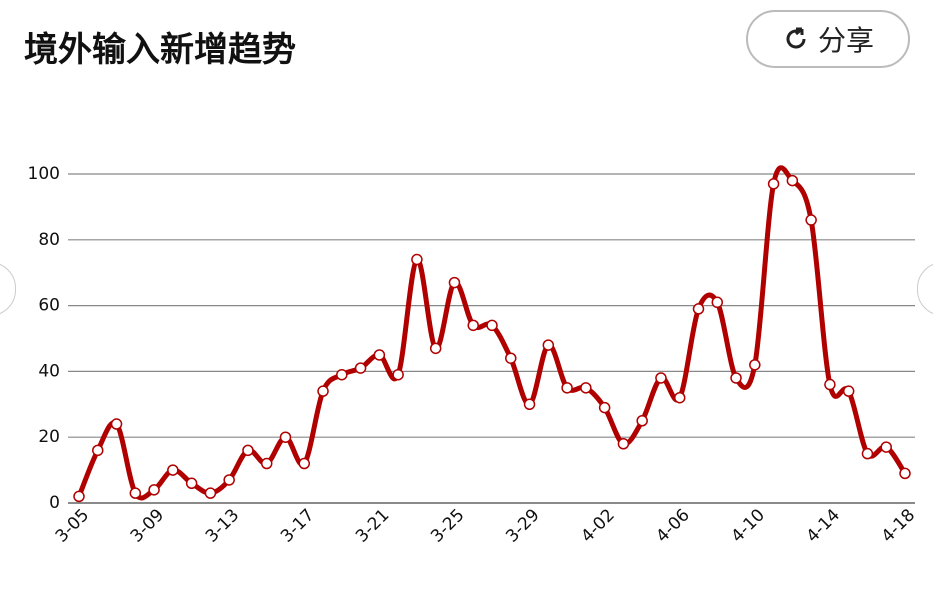 The width and height of the screenshot is (933, 590). Describe the element at coordinates (672, 525) in the screenshot. I see `x-tick-label: 4-06` at that location.